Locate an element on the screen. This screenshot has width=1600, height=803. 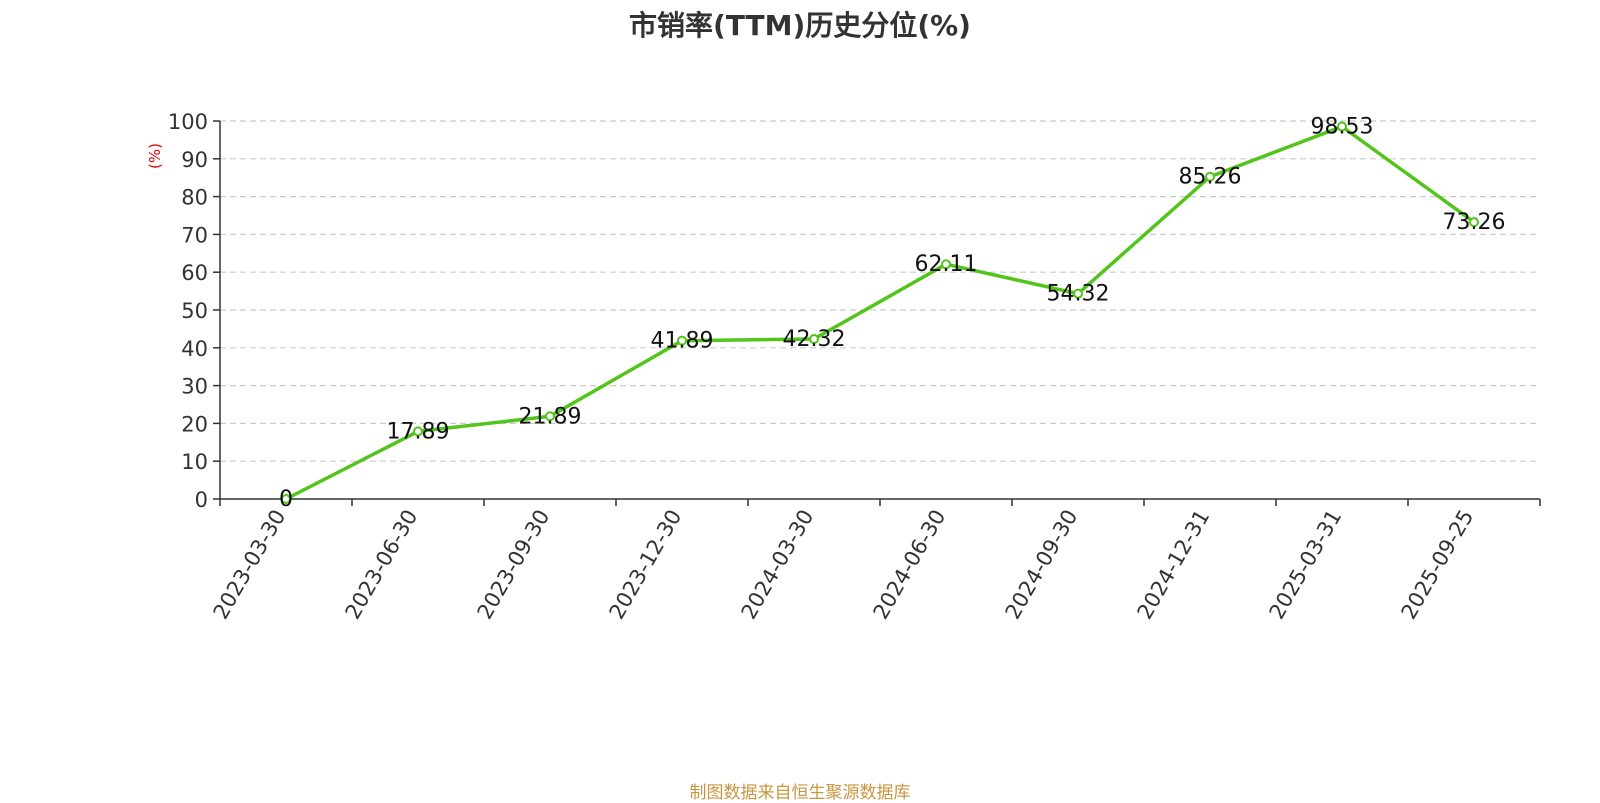
x-tick-label: 2025-09-25 is located at coordinates (1438, 565).